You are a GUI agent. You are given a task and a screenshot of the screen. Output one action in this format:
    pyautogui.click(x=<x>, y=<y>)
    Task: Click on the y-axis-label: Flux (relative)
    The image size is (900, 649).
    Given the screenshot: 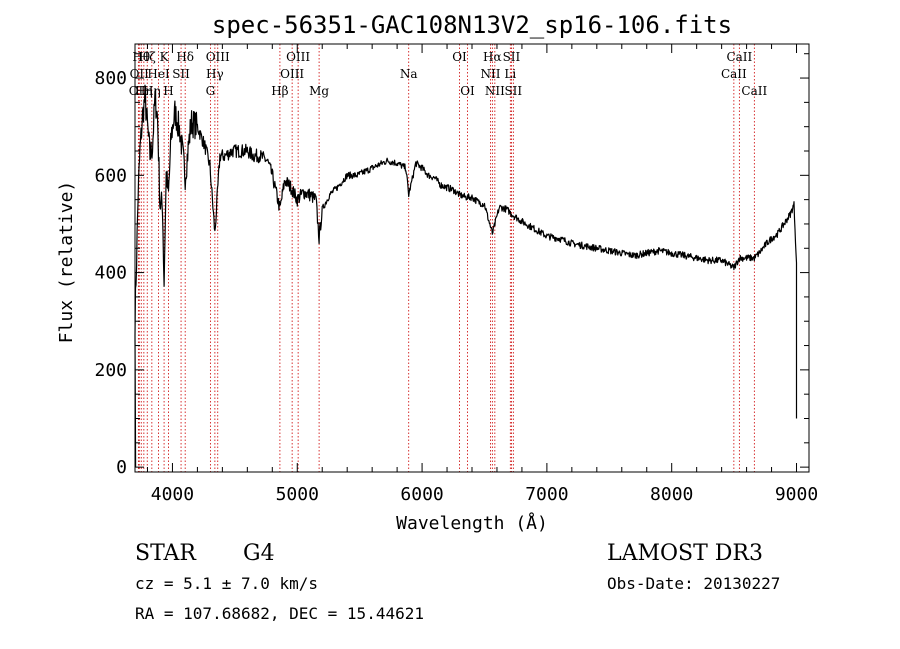 What is the action you would take?
    pyautogui.click(x=66, y=262)
    